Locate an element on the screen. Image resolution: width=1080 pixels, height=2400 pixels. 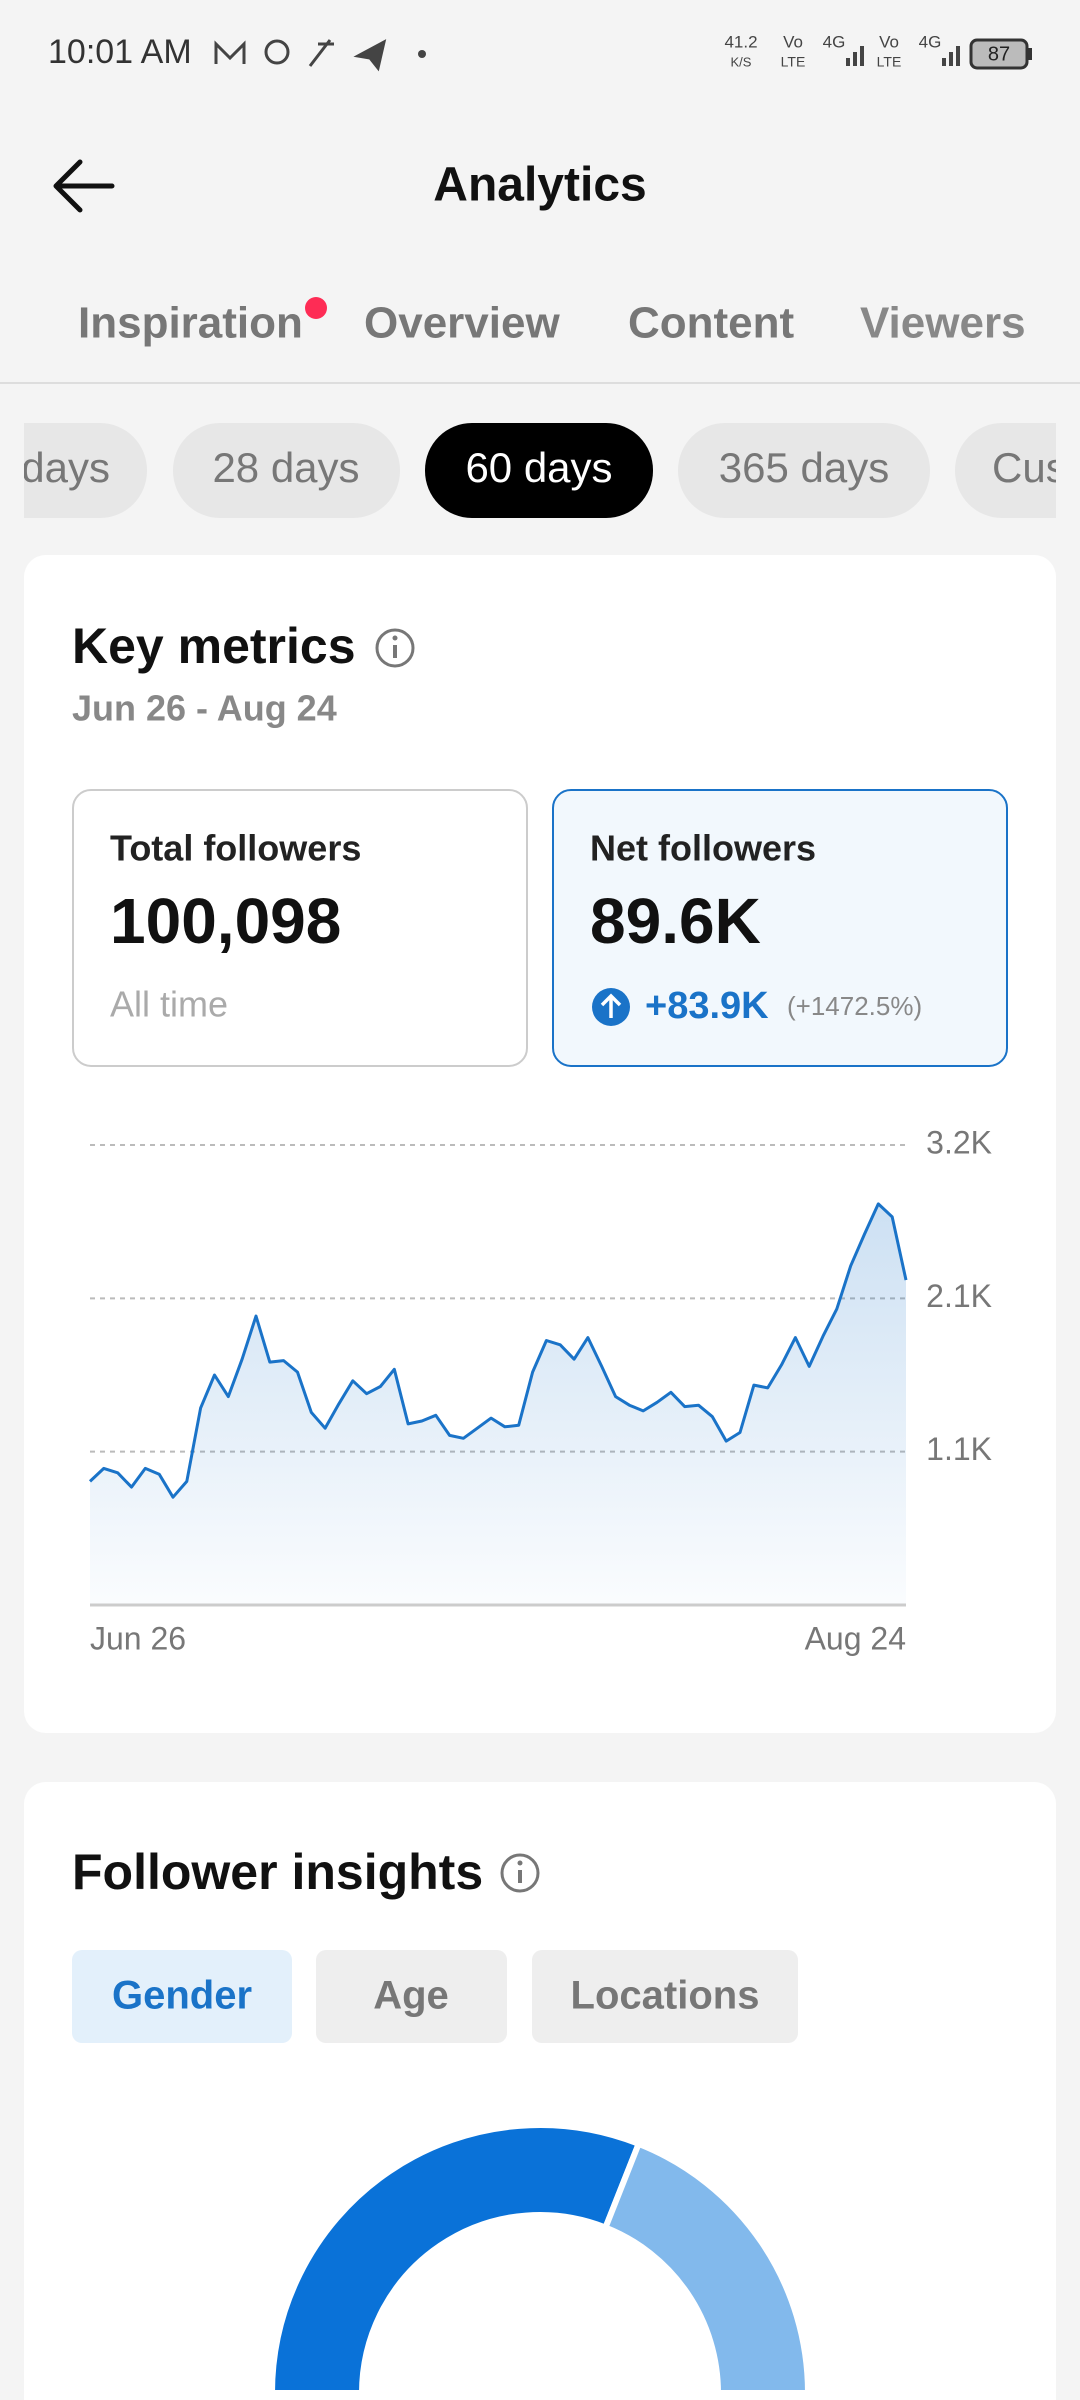
tab: Content is located at coordinates (711, 323).